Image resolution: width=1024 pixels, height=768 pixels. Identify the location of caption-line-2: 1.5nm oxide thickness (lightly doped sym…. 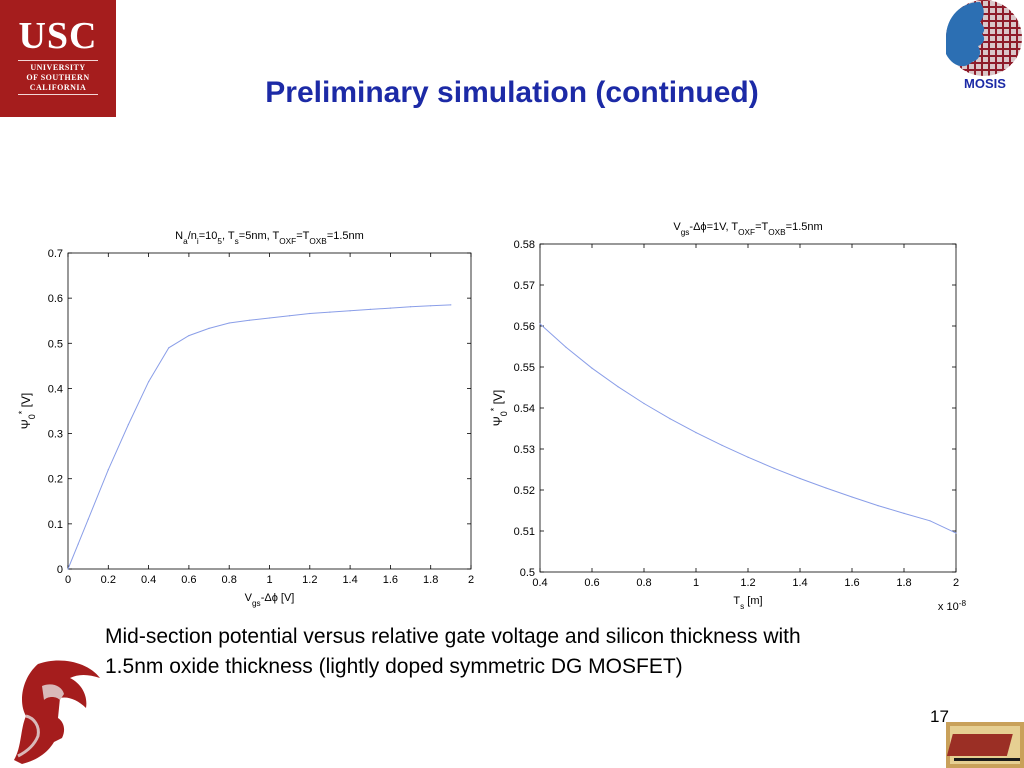
(394, 666).